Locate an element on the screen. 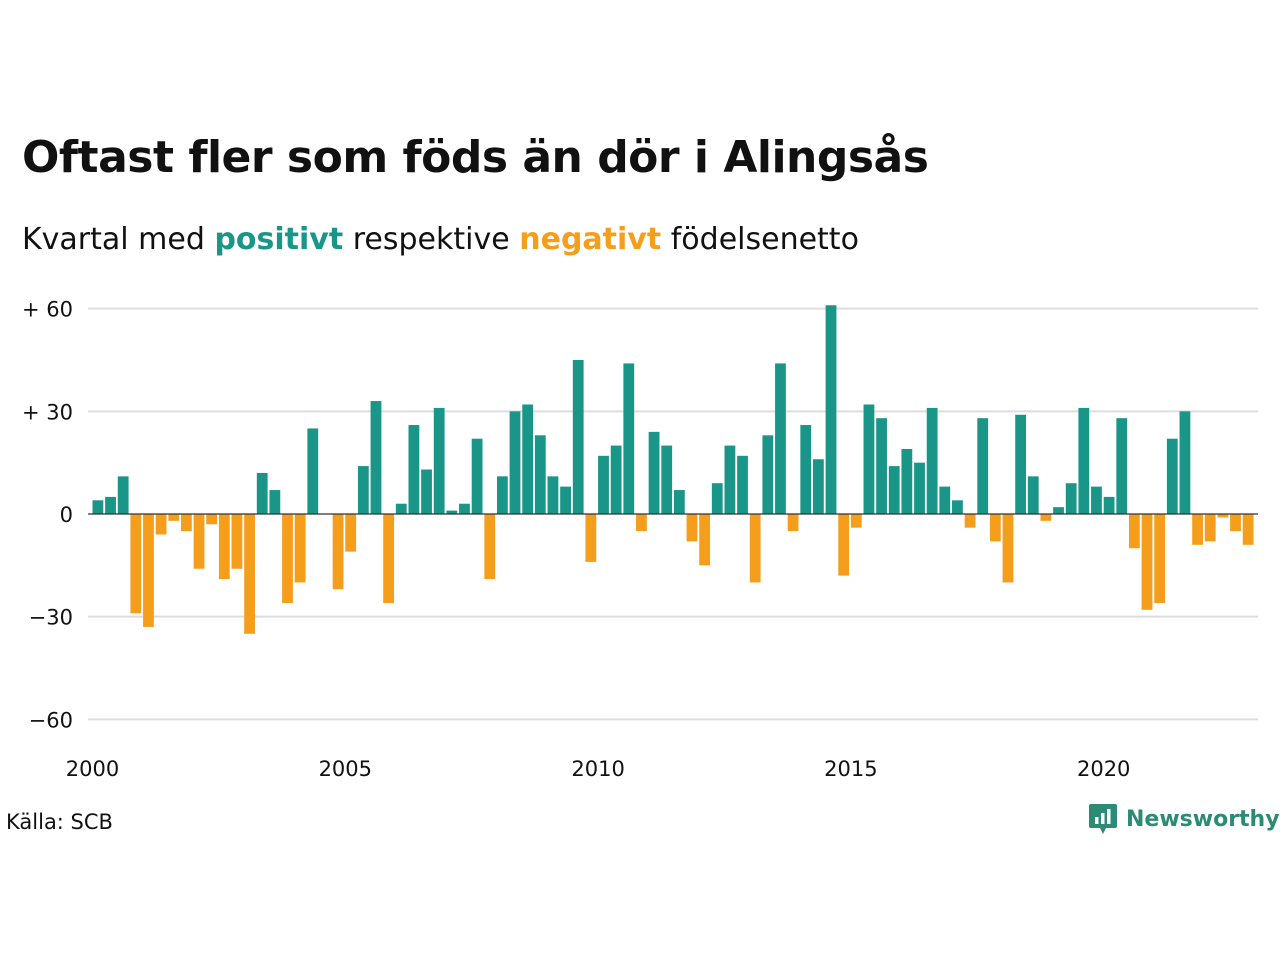  subtitle-prefix: Kvartal med is located at coordinates (113, 239).